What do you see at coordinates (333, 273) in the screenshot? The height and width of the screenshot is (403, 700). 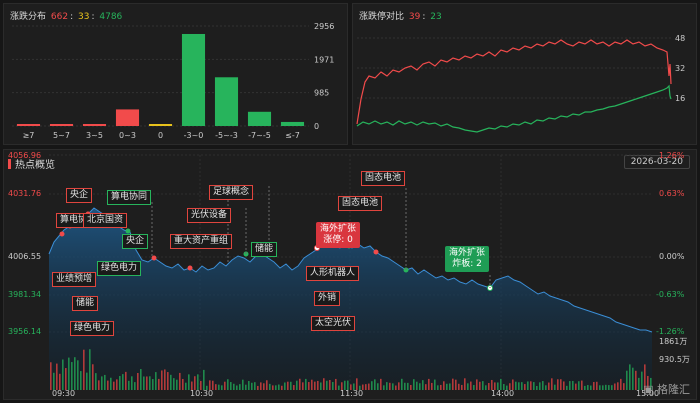 I see `tag-humanoid-robot: 人形机器人` at bounding box center [333, 273].